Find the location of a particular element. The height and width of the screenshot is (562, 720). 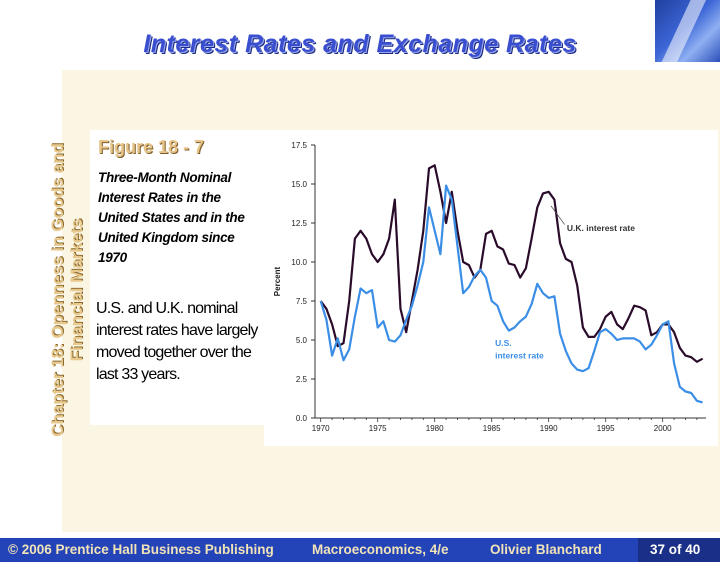

slide-title: Interest Rates and Exchange Rates is located at coordinates (360, 44).